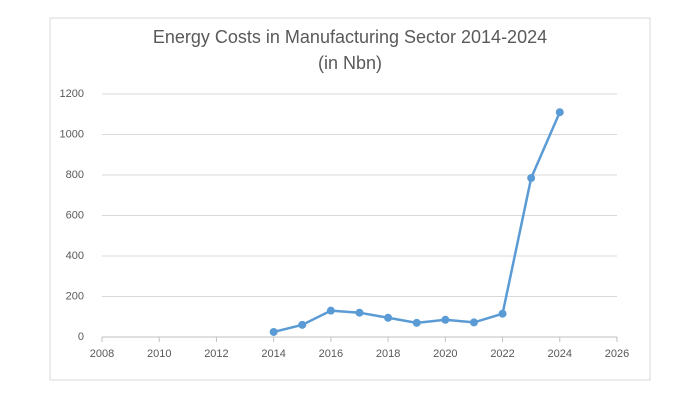 The width and height of the screenshot is (700, 405). What do you see at coordinates (75, 215) in the screenshot?
I see `y-tick-label: 600` at bounding box center [75, 215].